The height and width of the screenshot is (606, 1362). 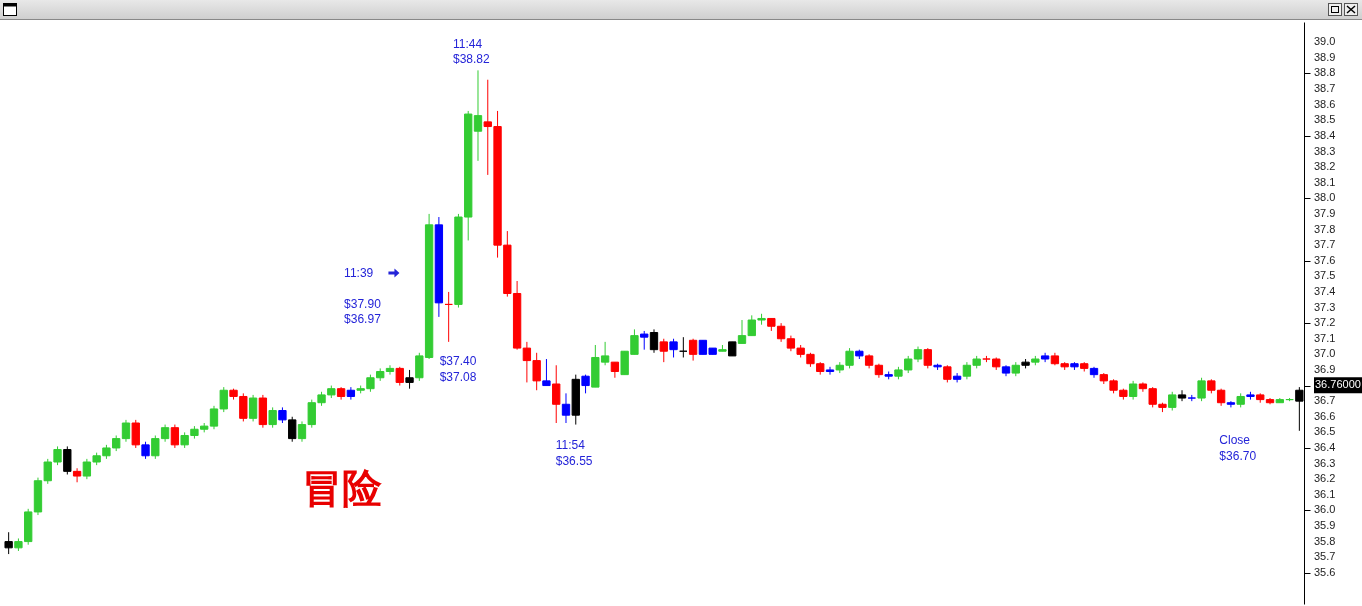 What do you see at coordinates (1325, 197) in the screenshot?
I see `y-tick-label: 38.0` at bounding box center [1325, 197].